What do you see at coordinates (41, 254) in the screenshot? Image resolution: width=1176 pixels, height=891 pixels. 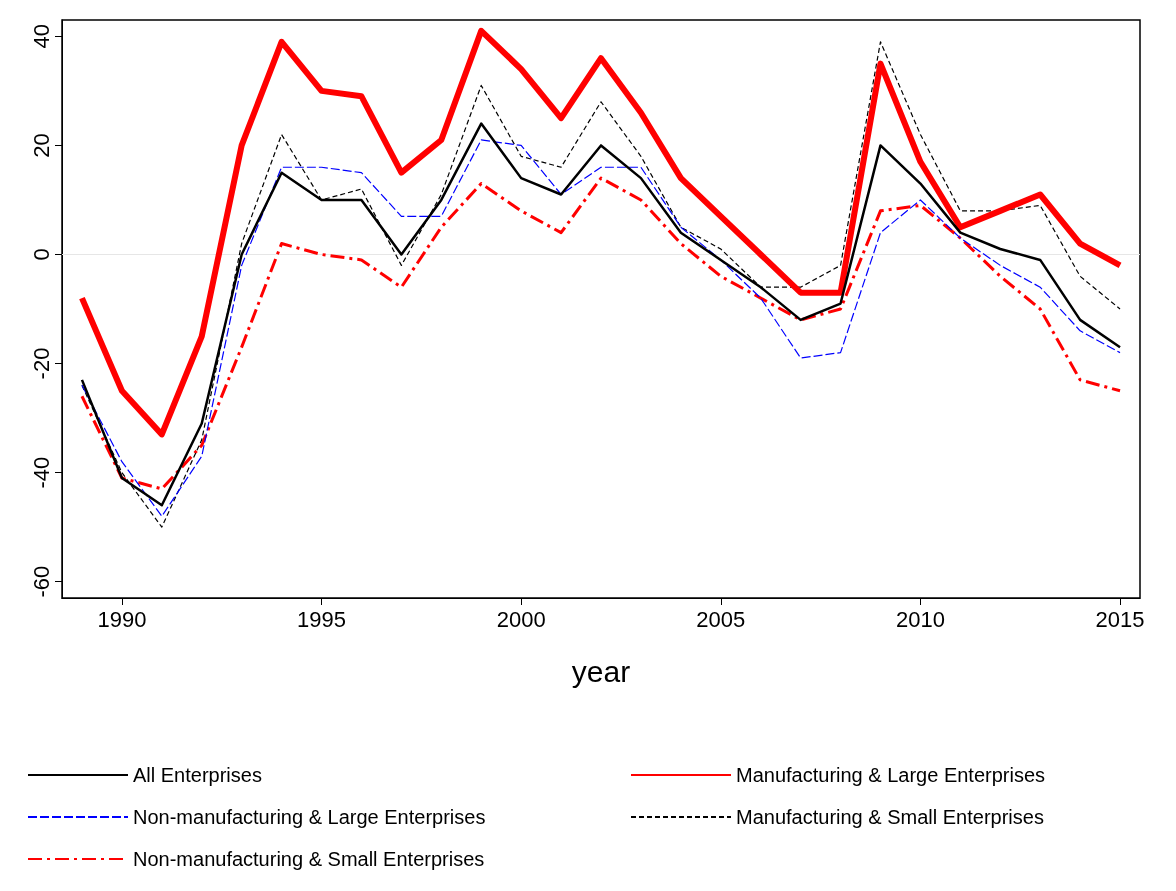 I see `y-tick-label: 0` at bounding box center [41, 254].